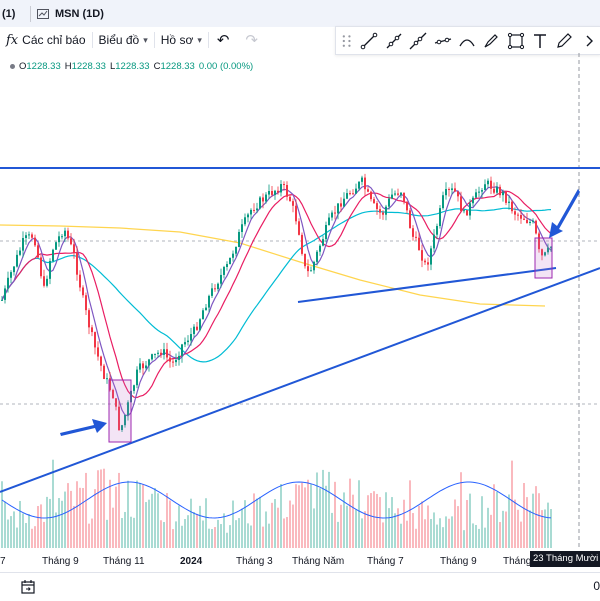  I want to click on drag-handle-icon, so click(346, 41).